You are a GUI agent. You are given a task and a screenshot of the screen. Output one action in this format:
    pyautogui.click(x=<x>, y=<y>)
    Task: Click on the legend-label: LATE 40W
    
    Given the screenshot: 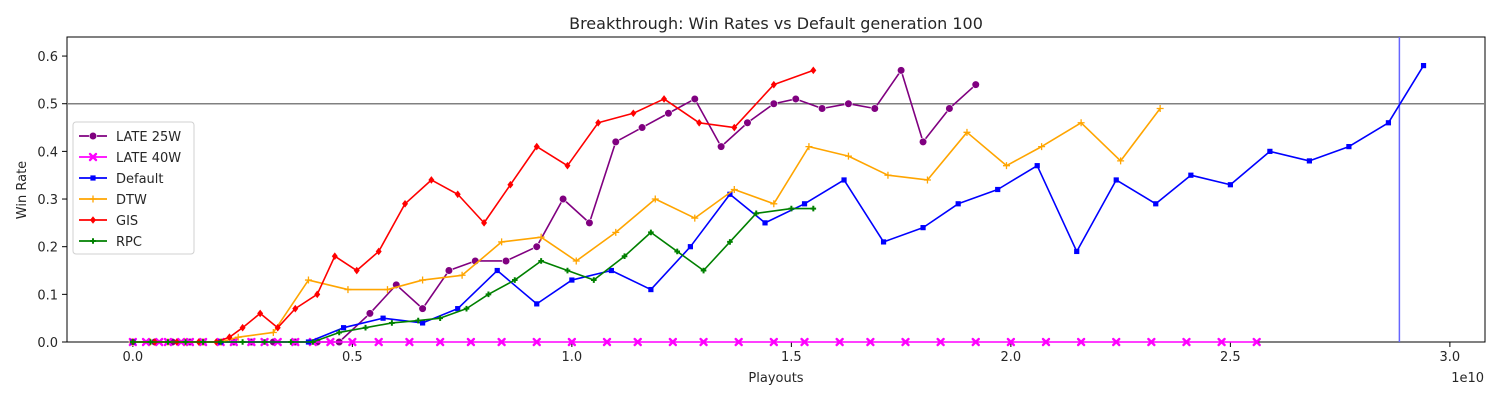 What is the action you would take?
    pyautogui.click(x=148, y=158)
    